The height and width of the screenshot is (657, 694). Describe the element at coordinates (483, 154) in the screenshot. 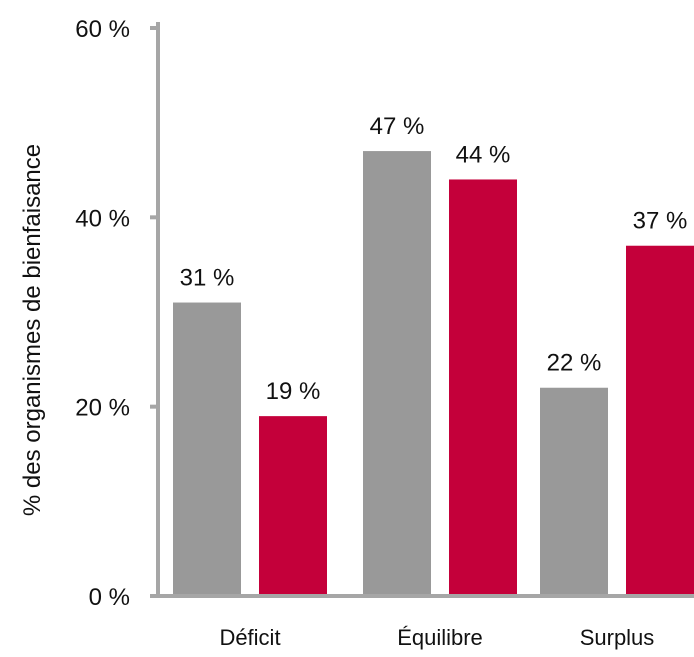

I see `data-label: 44 %` at that location.